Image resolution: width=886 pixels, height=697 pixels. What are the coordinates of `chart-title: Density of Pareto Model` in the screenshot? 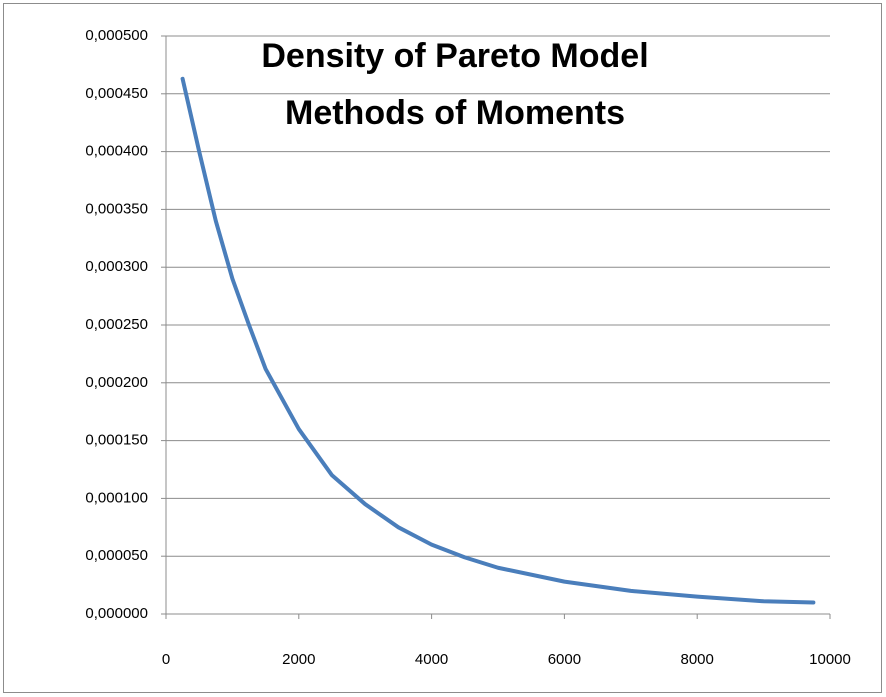 It's located at (454, 56).